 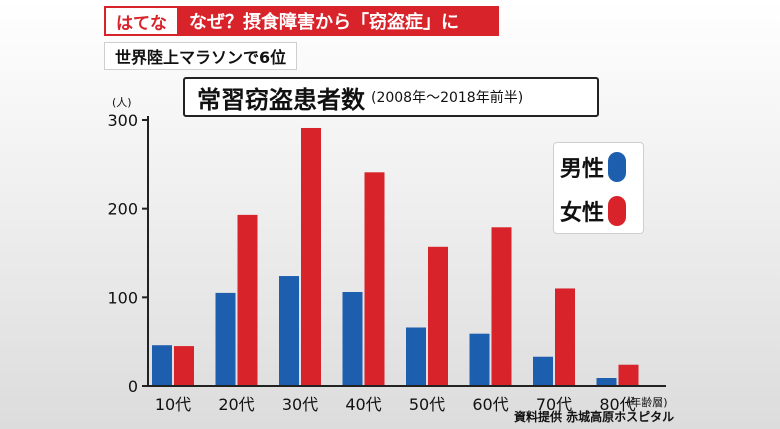 I want to click on legend-swatch-male, so click(x=617, y=167).